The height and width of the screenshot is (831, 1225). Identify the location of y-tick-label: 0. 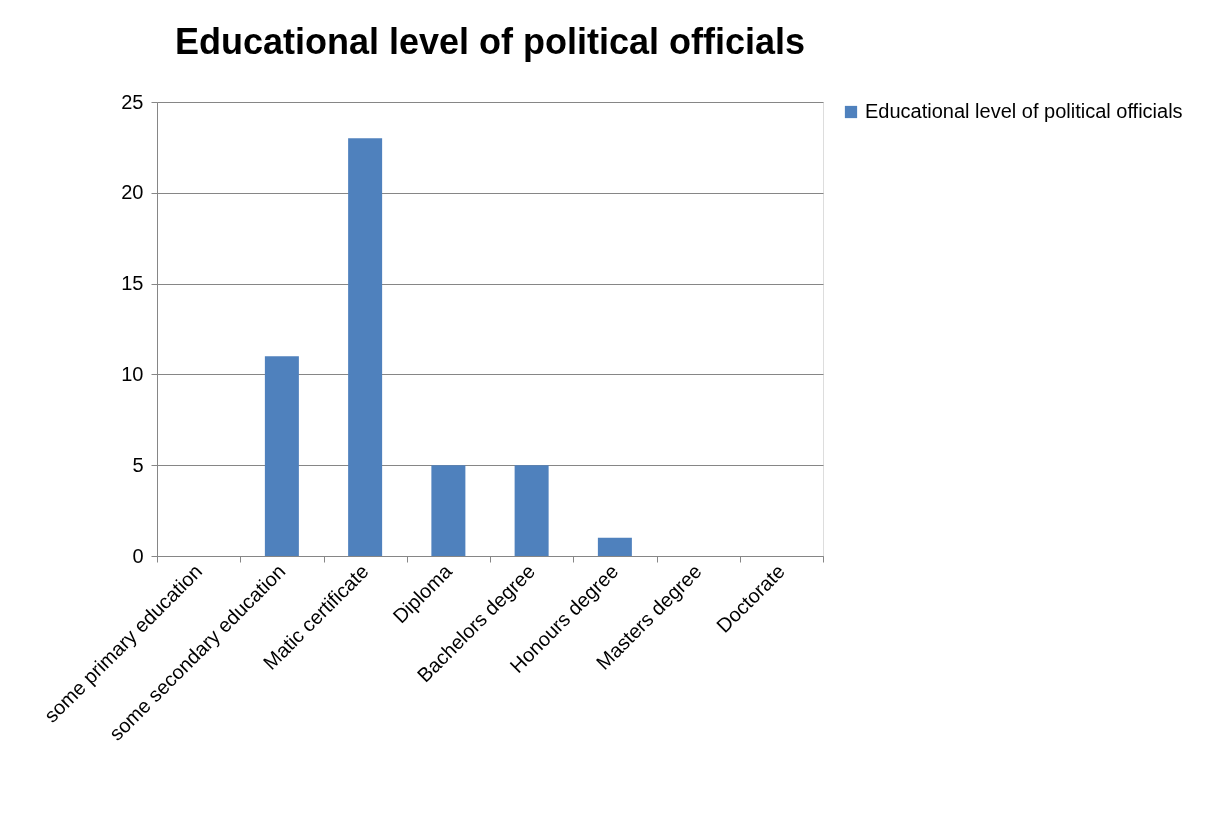
(138, 555).